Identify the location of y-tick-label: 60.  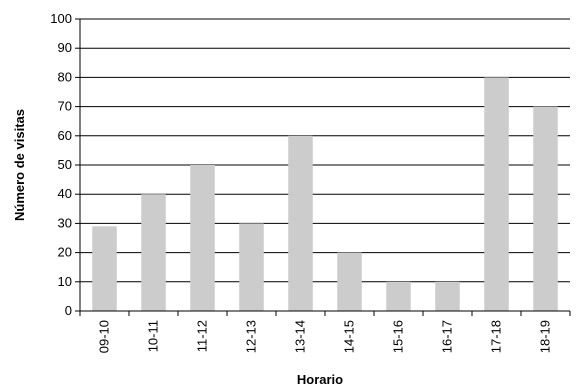
(65, 135).